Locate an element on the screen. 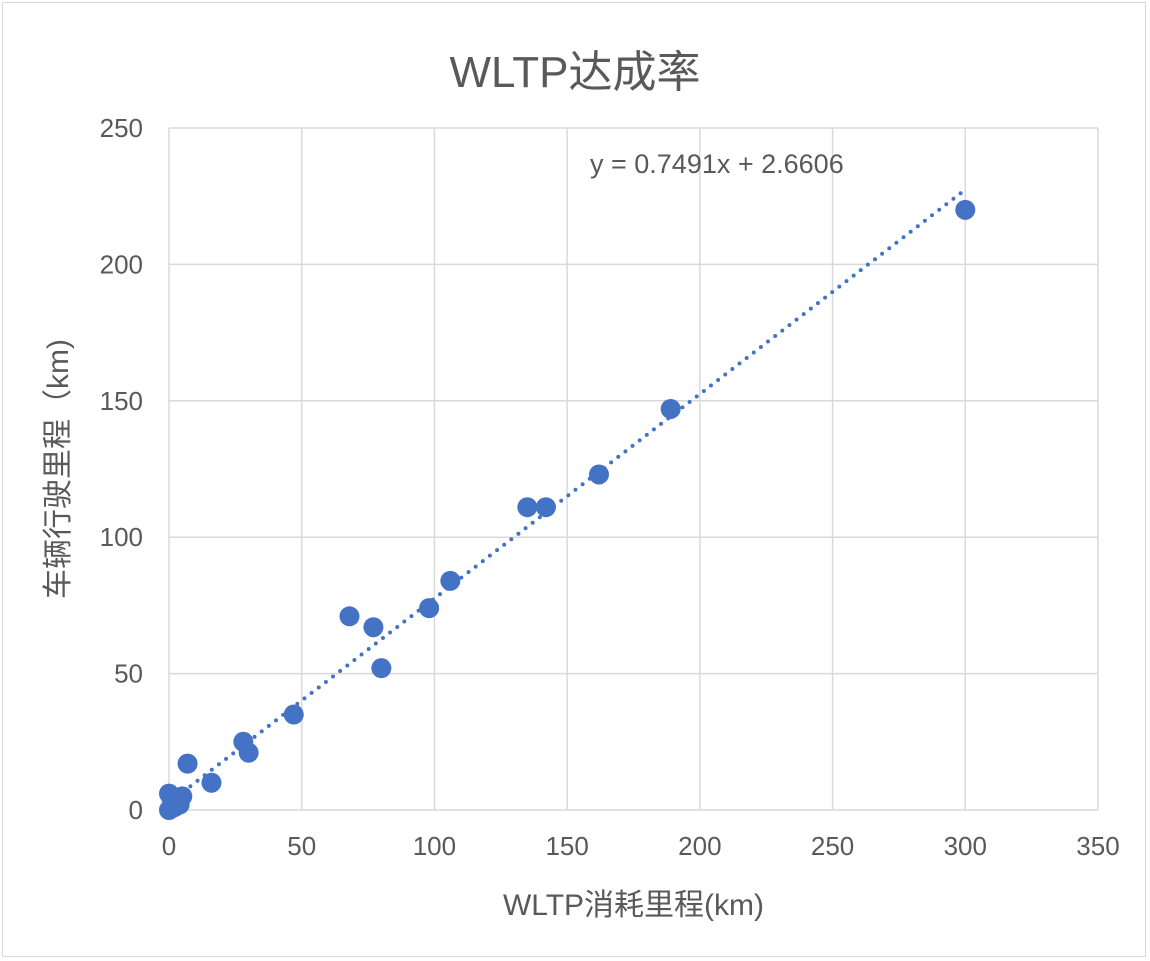 The height and width of the screenshot is (961, 1150). y-tick-label: 50 is located at coordinates (128, 674).